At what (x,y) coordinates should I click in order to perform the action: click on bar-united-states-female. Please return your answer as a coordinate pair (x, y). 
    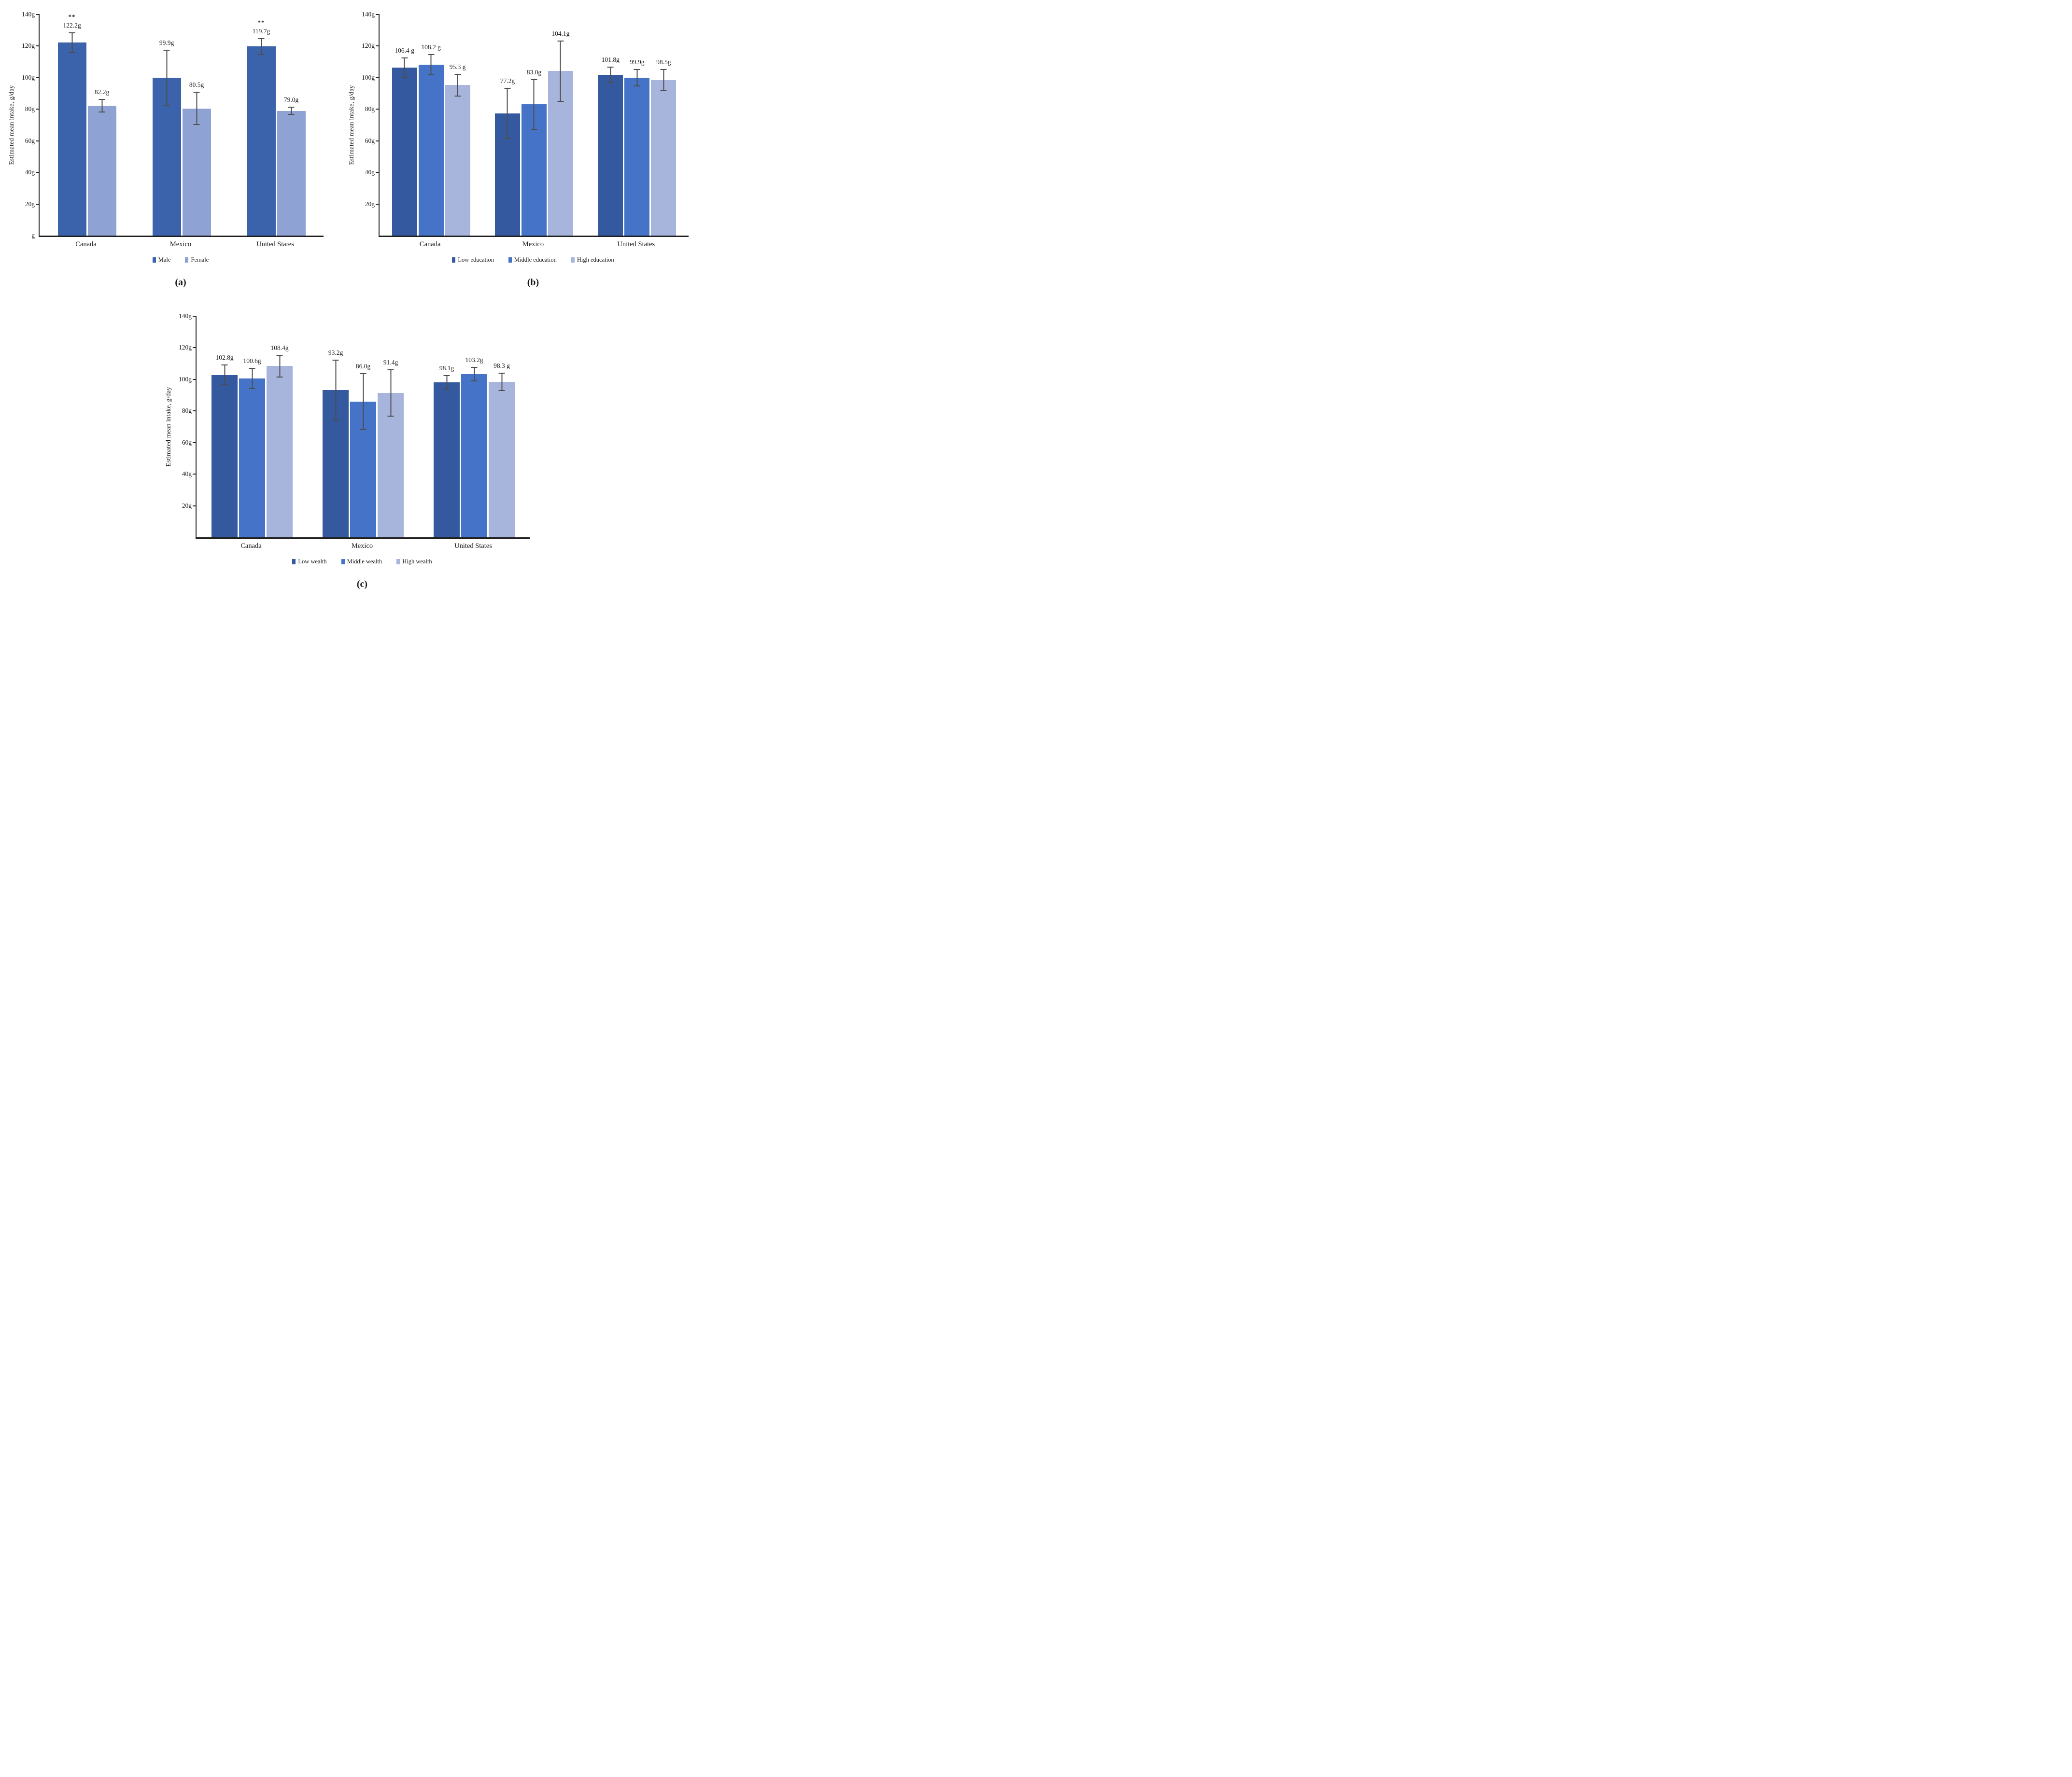
    Looking at the image, I should click on (291, 173).